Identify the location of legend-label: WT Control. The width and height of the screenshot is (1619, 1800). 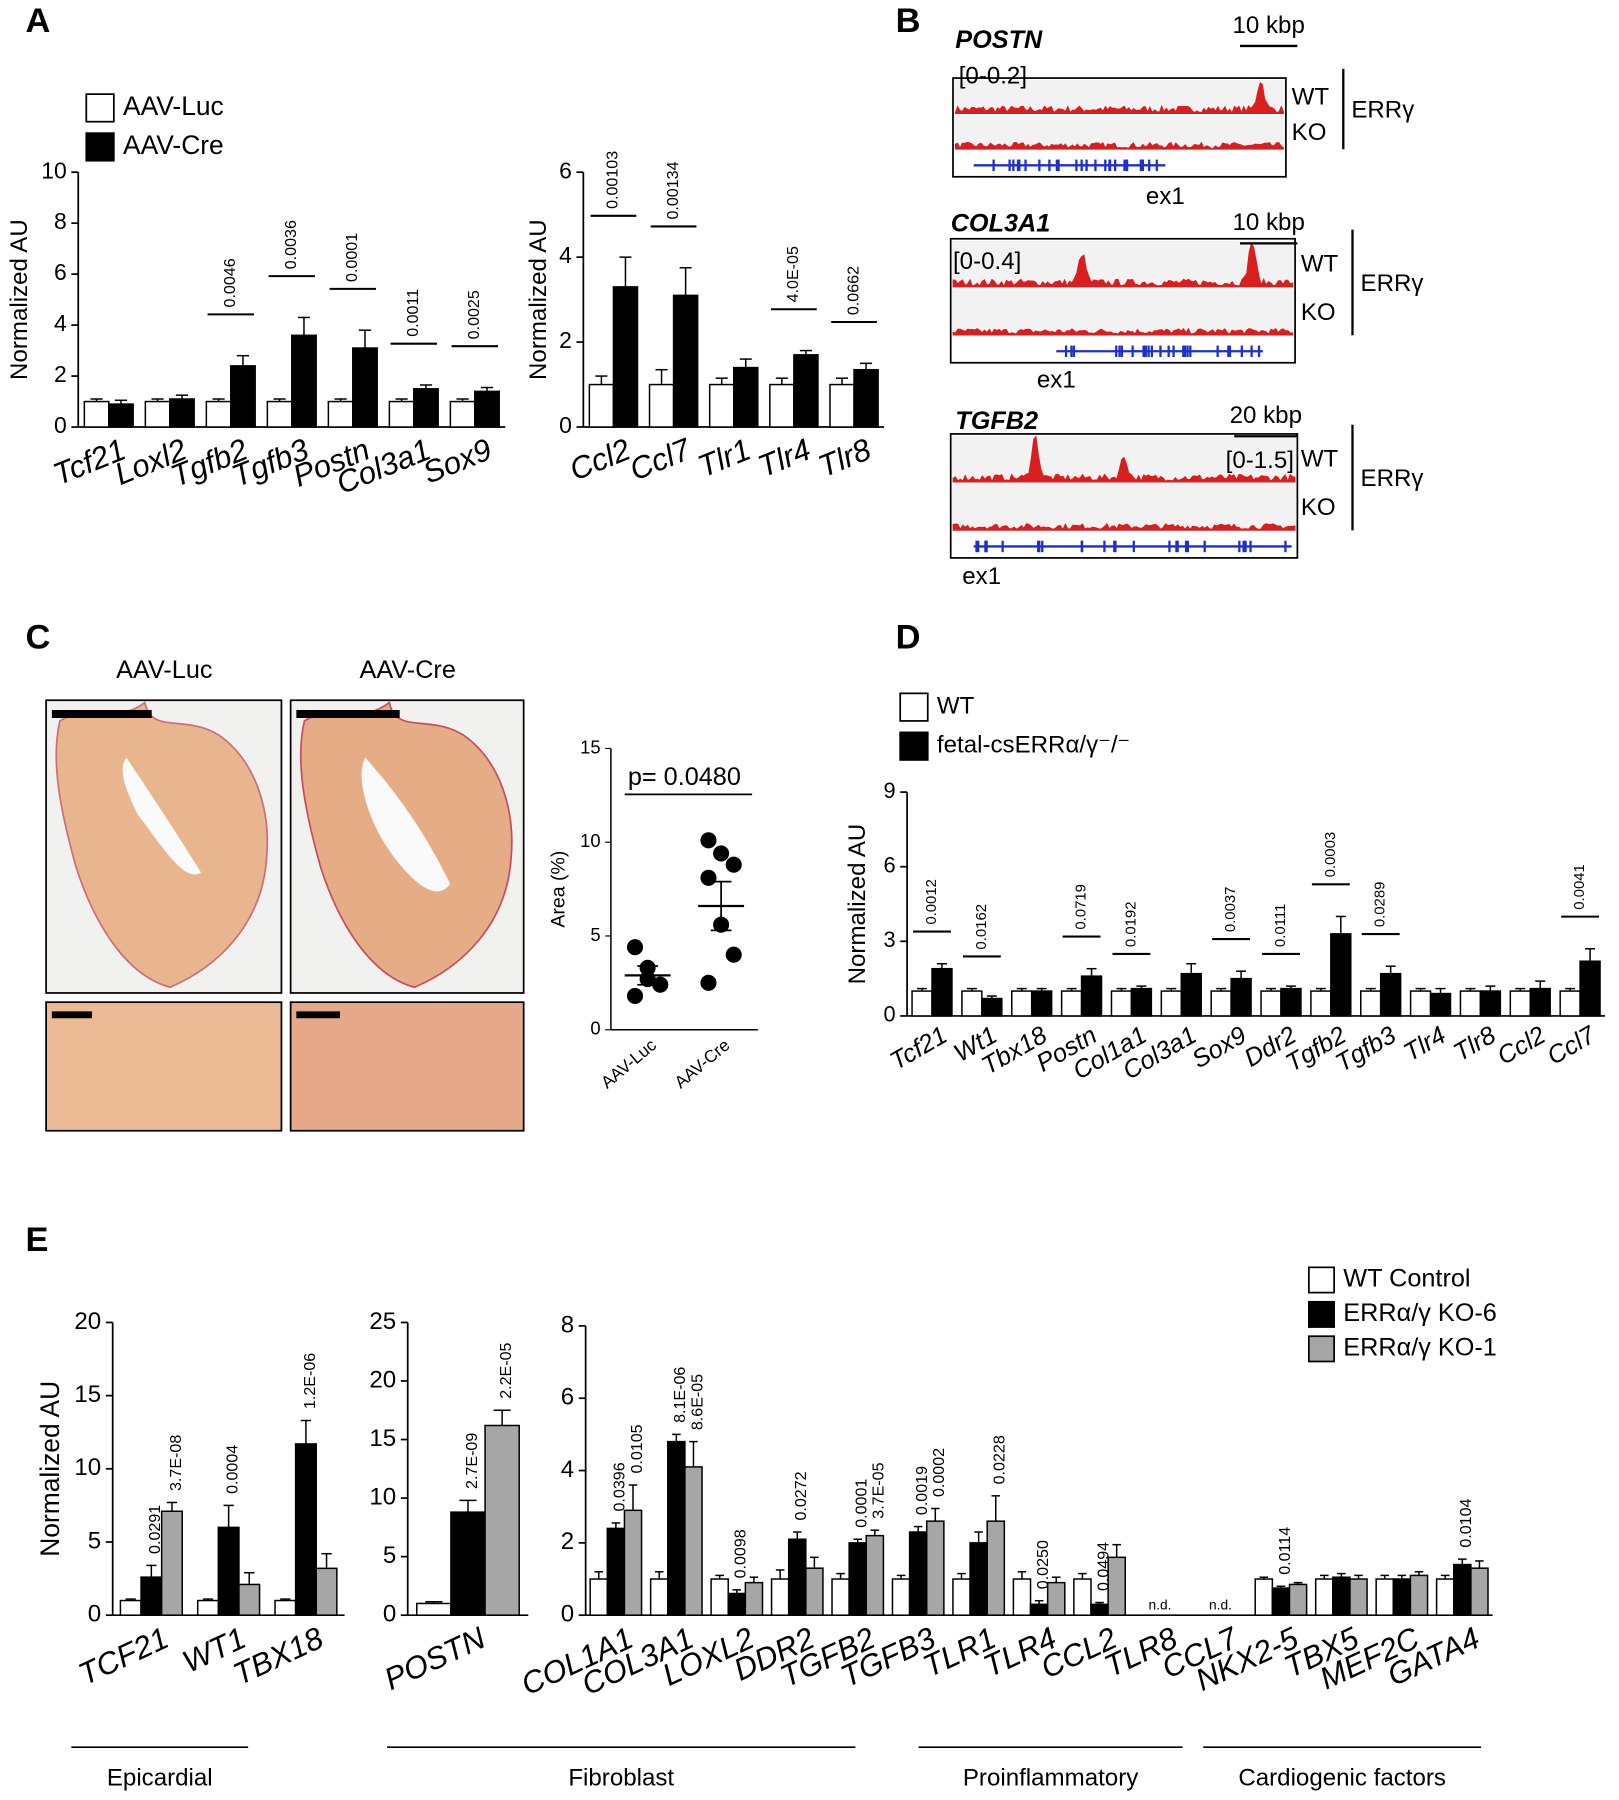
(1406, 1279).